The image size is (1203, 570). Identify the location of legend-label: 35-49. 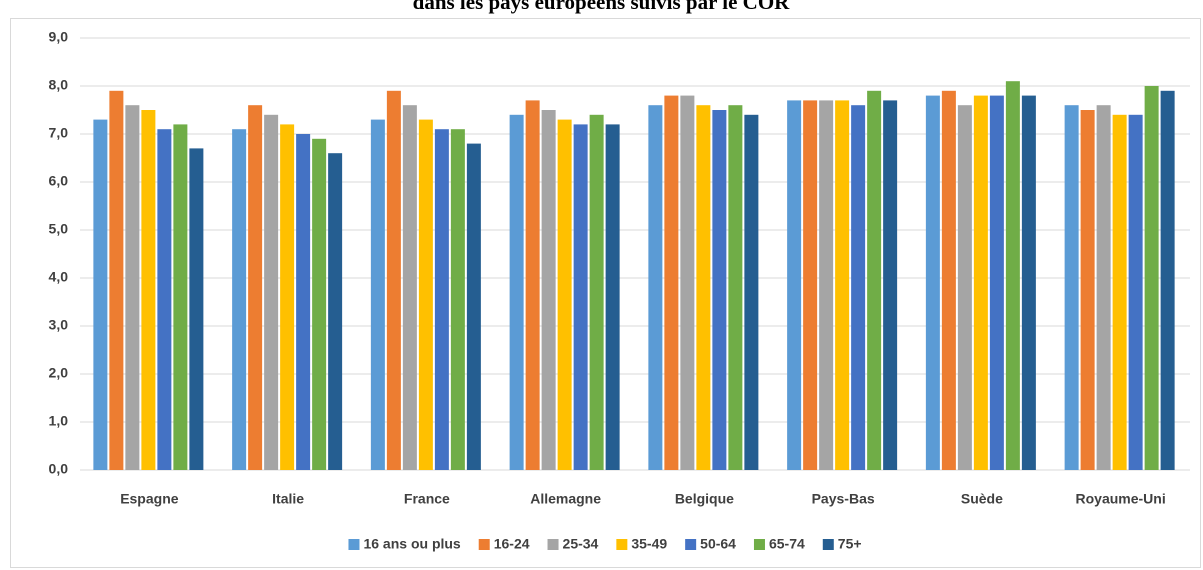
(649, 544).